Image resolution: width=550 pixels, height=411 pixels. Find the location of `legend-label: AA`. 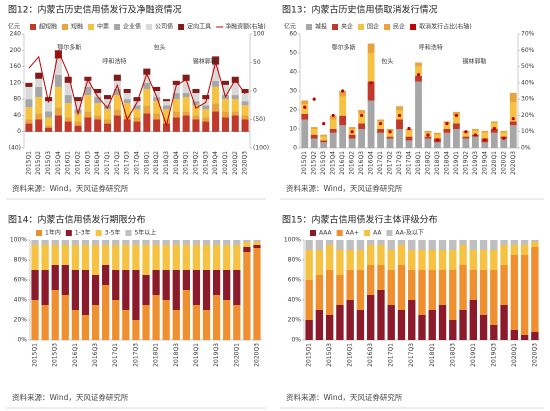

legend-label: AA is located at coordinates (377, 233).